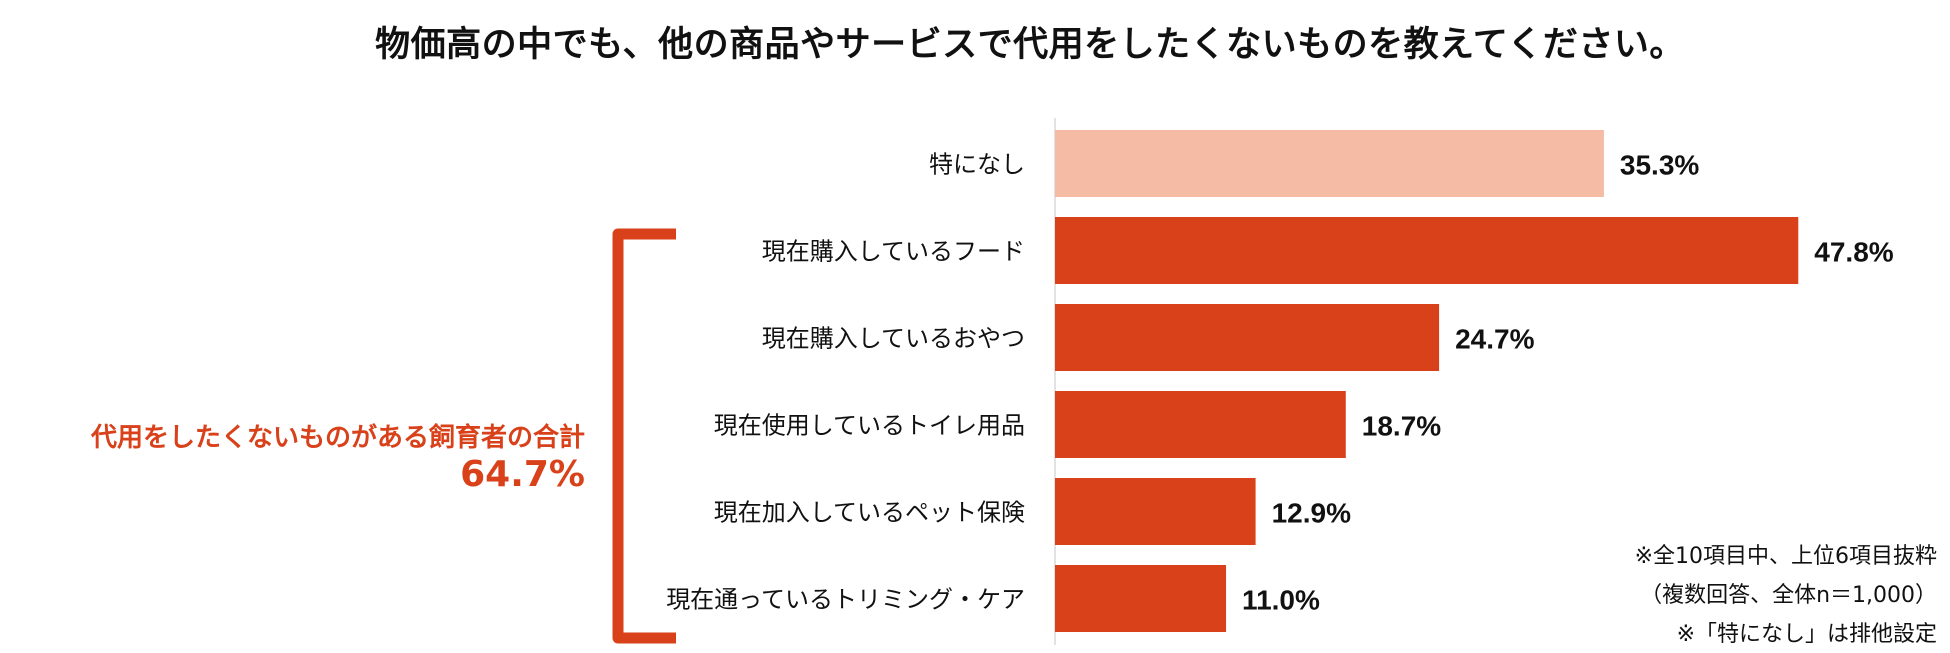 This screenshot has height=653, width=1950. Describe the element at coordinates (1853, 252) in the screenshot. I see `value-label-1: 47.8%` at that location.